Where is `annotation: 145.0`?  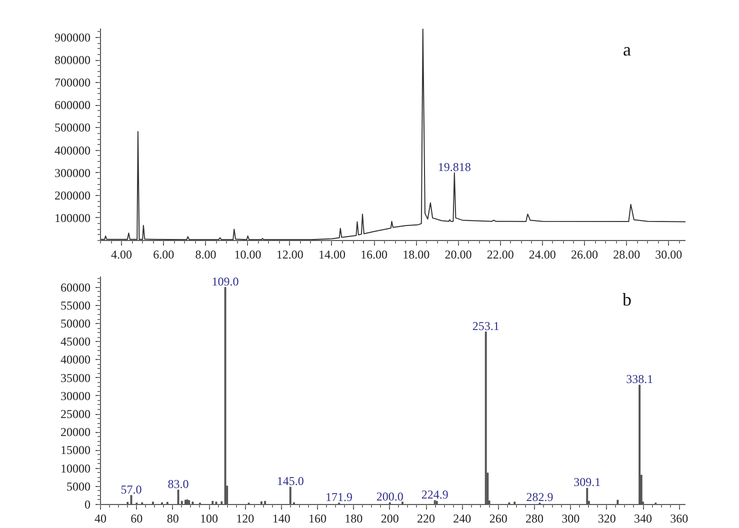 annotation: 145.0 is located at coordinates (290, 481).